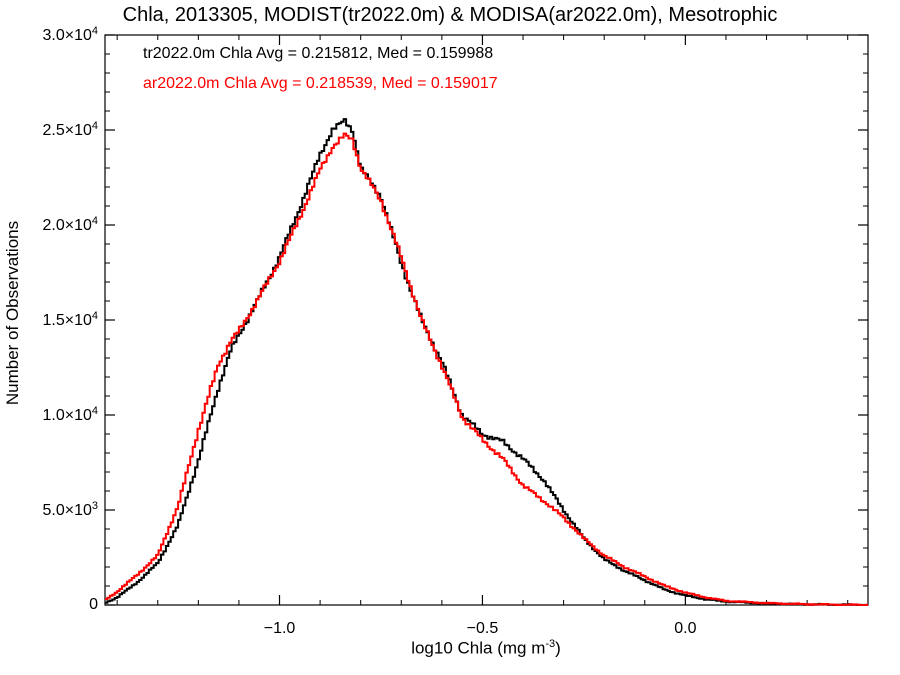 This screenshot has height=675, width=900. Describe the element at coordinates (67, 131) in the screenshot. I see `y-tick-base: 2.5×10` at that location.